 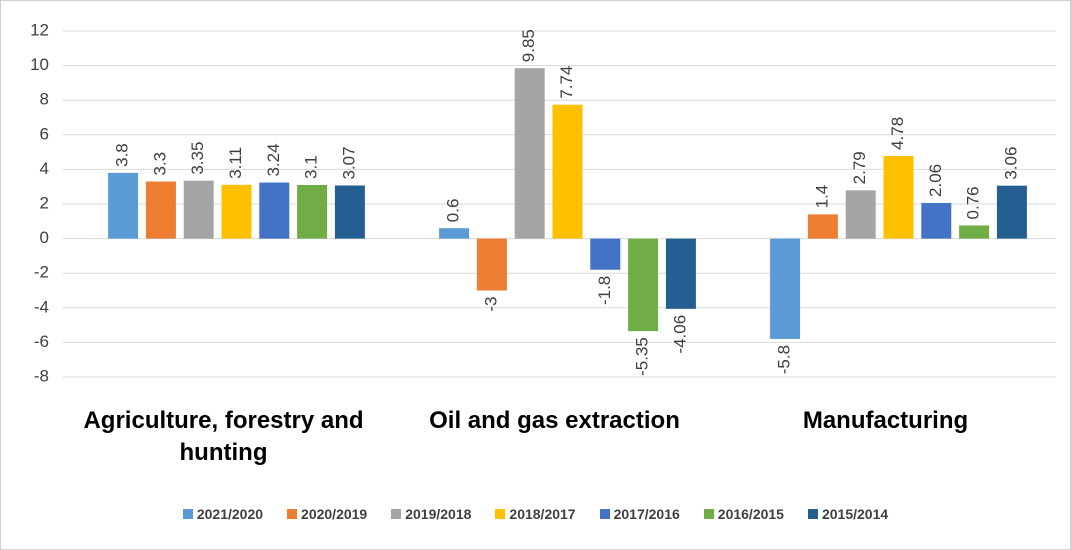 I want to click on y-tick-label: 2, so click(x=44, y=202).